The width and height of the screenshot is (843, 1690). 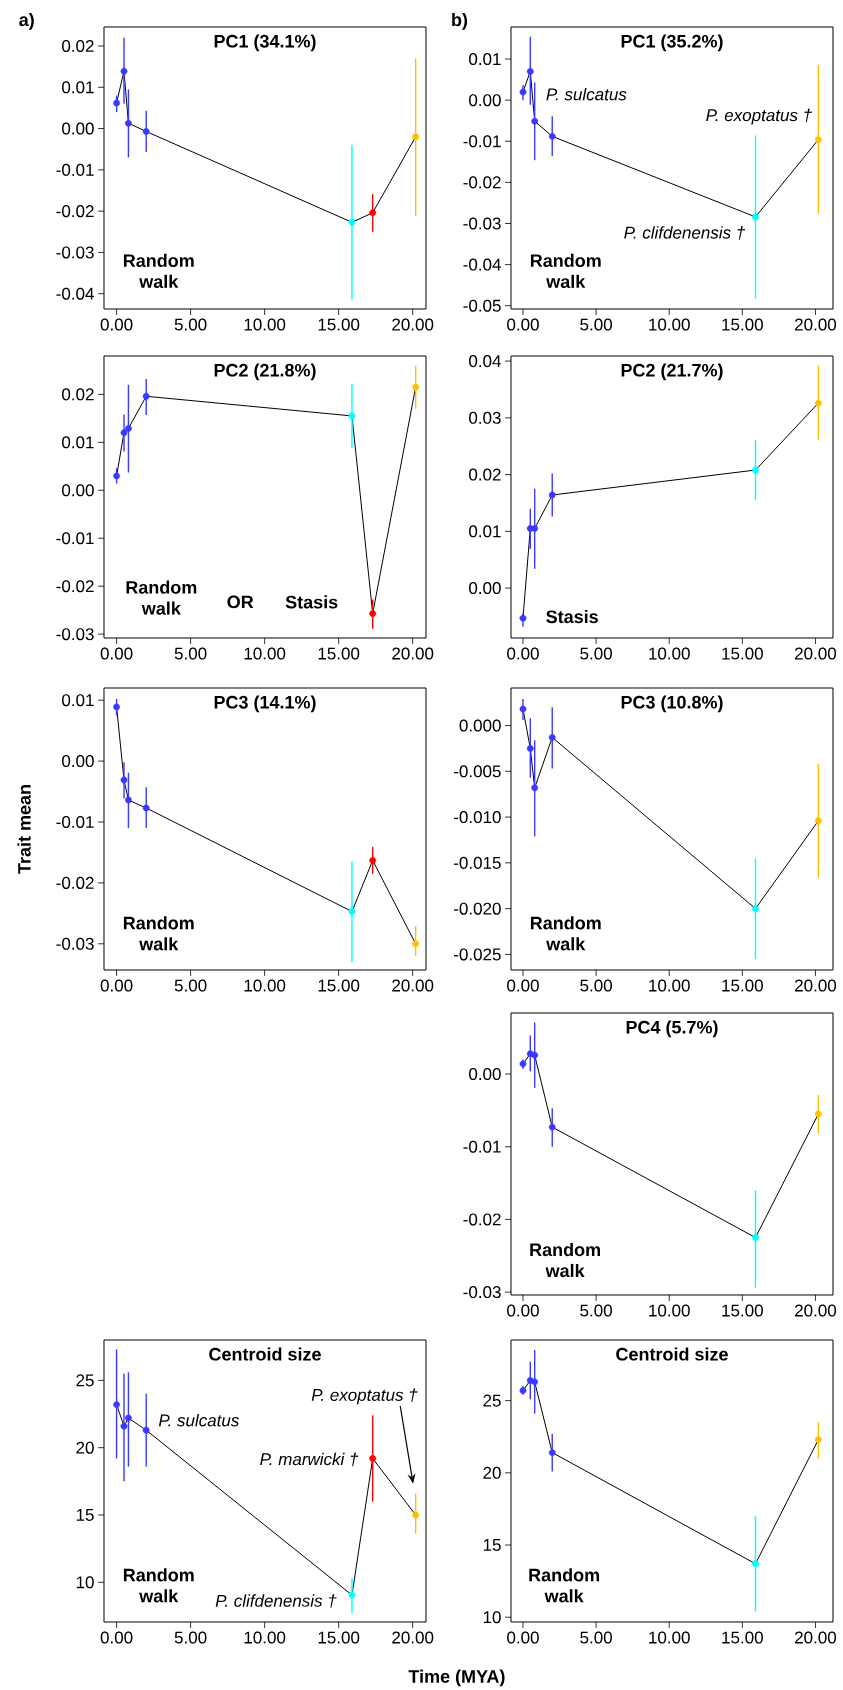 I want to click on annotation: P. marwicki †, so click(x=309, y=1459).